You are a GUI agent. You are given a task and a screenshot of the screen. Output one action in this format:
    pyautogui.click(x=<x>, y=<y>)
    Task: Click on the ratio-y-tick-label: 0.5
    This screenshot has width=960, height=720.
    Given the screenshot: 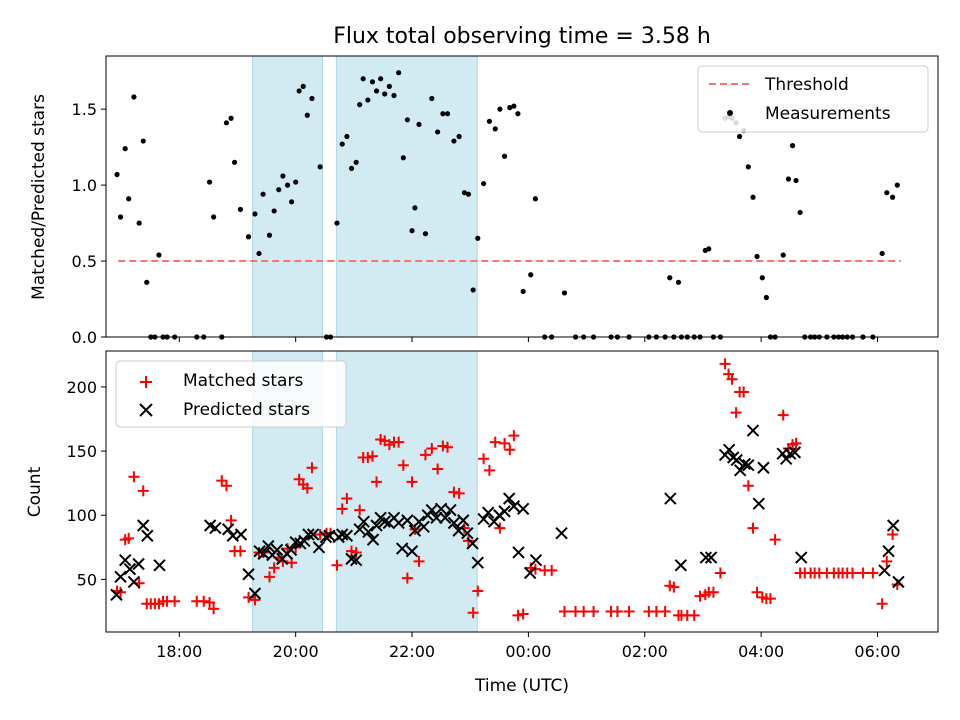 What is the action you would take?
    pyautogui.click(x=84, y=261)
    